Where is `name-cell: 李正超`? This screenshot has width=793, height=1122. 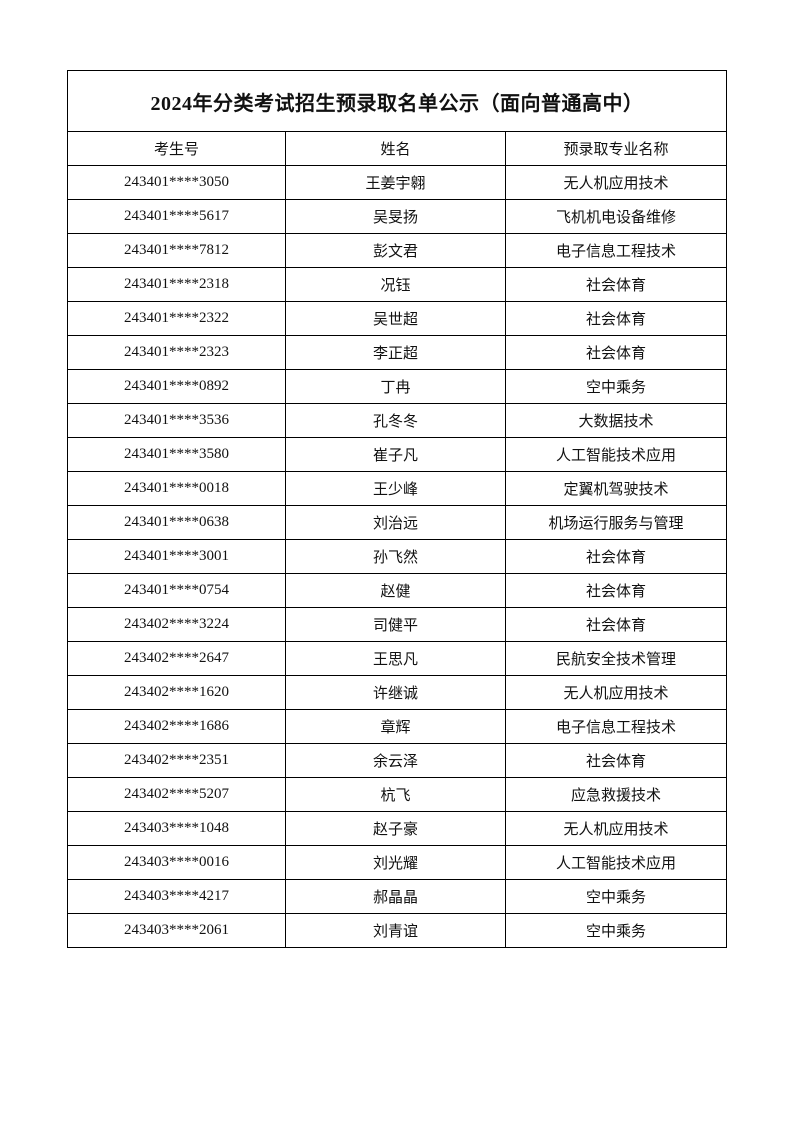
name-cell: 李正超 is located at coordinates (395, 352).